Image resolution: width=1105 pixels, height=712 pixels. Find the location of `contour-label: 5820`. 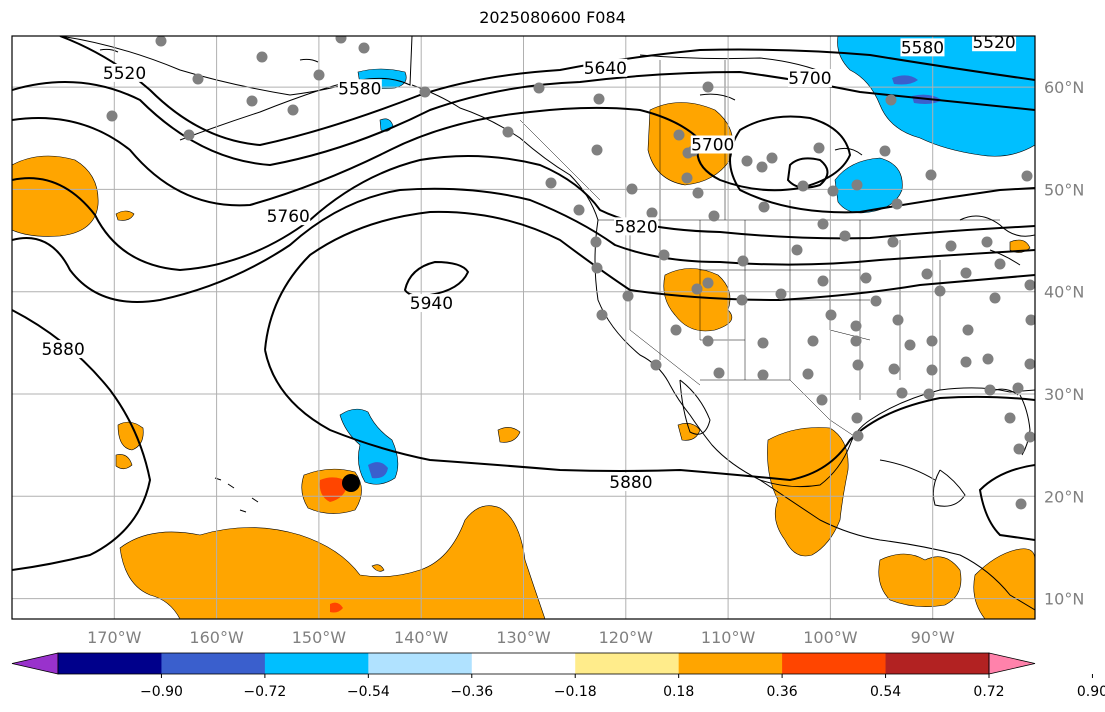

contour-label: 5820 is located at coordinates (635, 227).